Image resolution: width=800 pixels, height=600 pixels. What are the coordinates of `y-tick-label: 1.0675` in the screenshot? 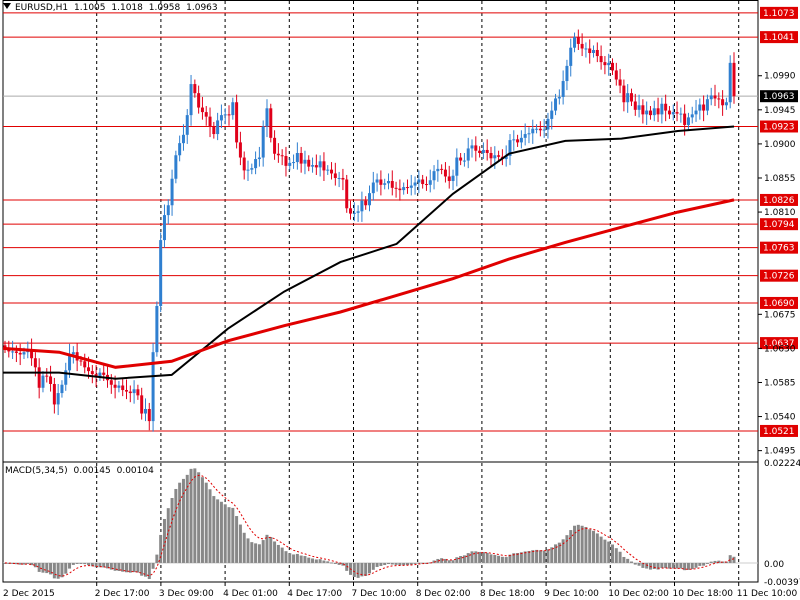 It's located at (780, 315).